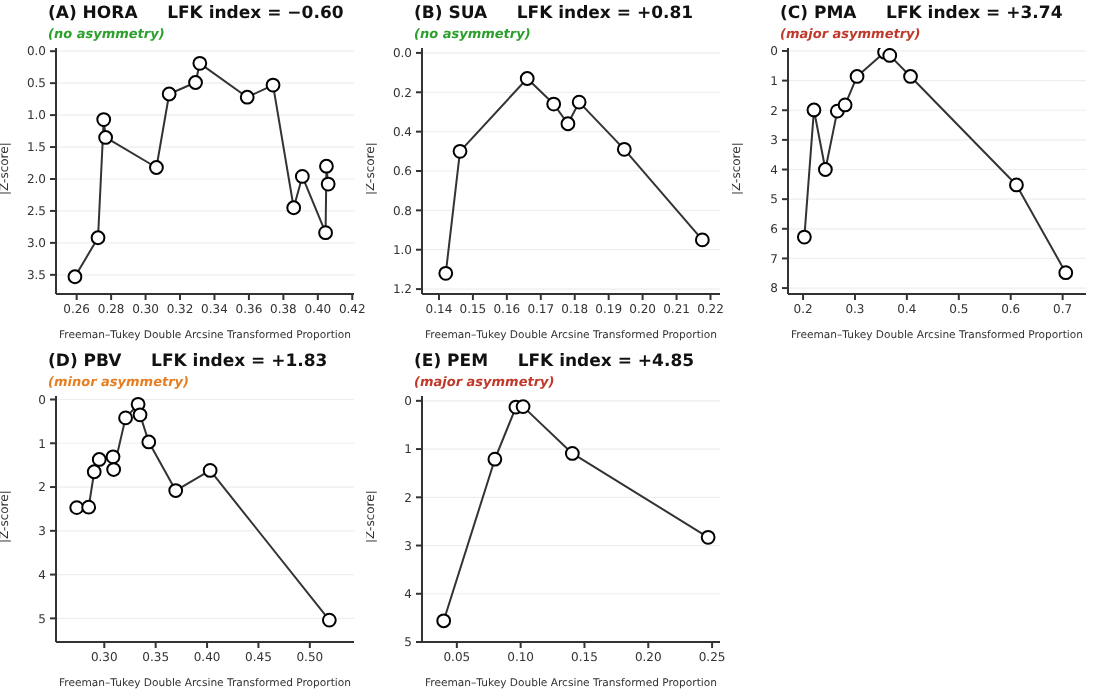 The height and width of the screenshot is (696, 1100). Describe the element at coordinates (554, 362) in the screenshot. I see `chart-title: (E) PEM LFK index = +4.85` at that location.